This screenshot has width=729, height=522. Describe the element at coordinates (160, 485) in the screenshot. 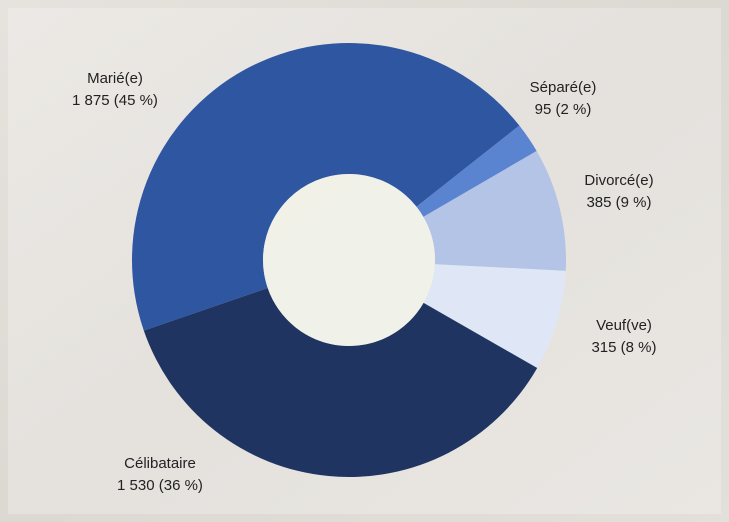

I see `slice-value-label: 1 530 (36 %)` at that location.